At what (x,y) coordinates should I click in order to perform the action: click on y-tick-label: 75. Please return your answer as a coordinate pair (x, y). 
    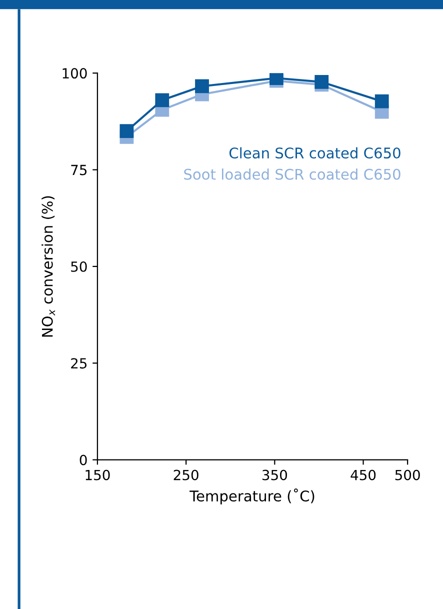
    Looking at the image, I should click on (79, 170).